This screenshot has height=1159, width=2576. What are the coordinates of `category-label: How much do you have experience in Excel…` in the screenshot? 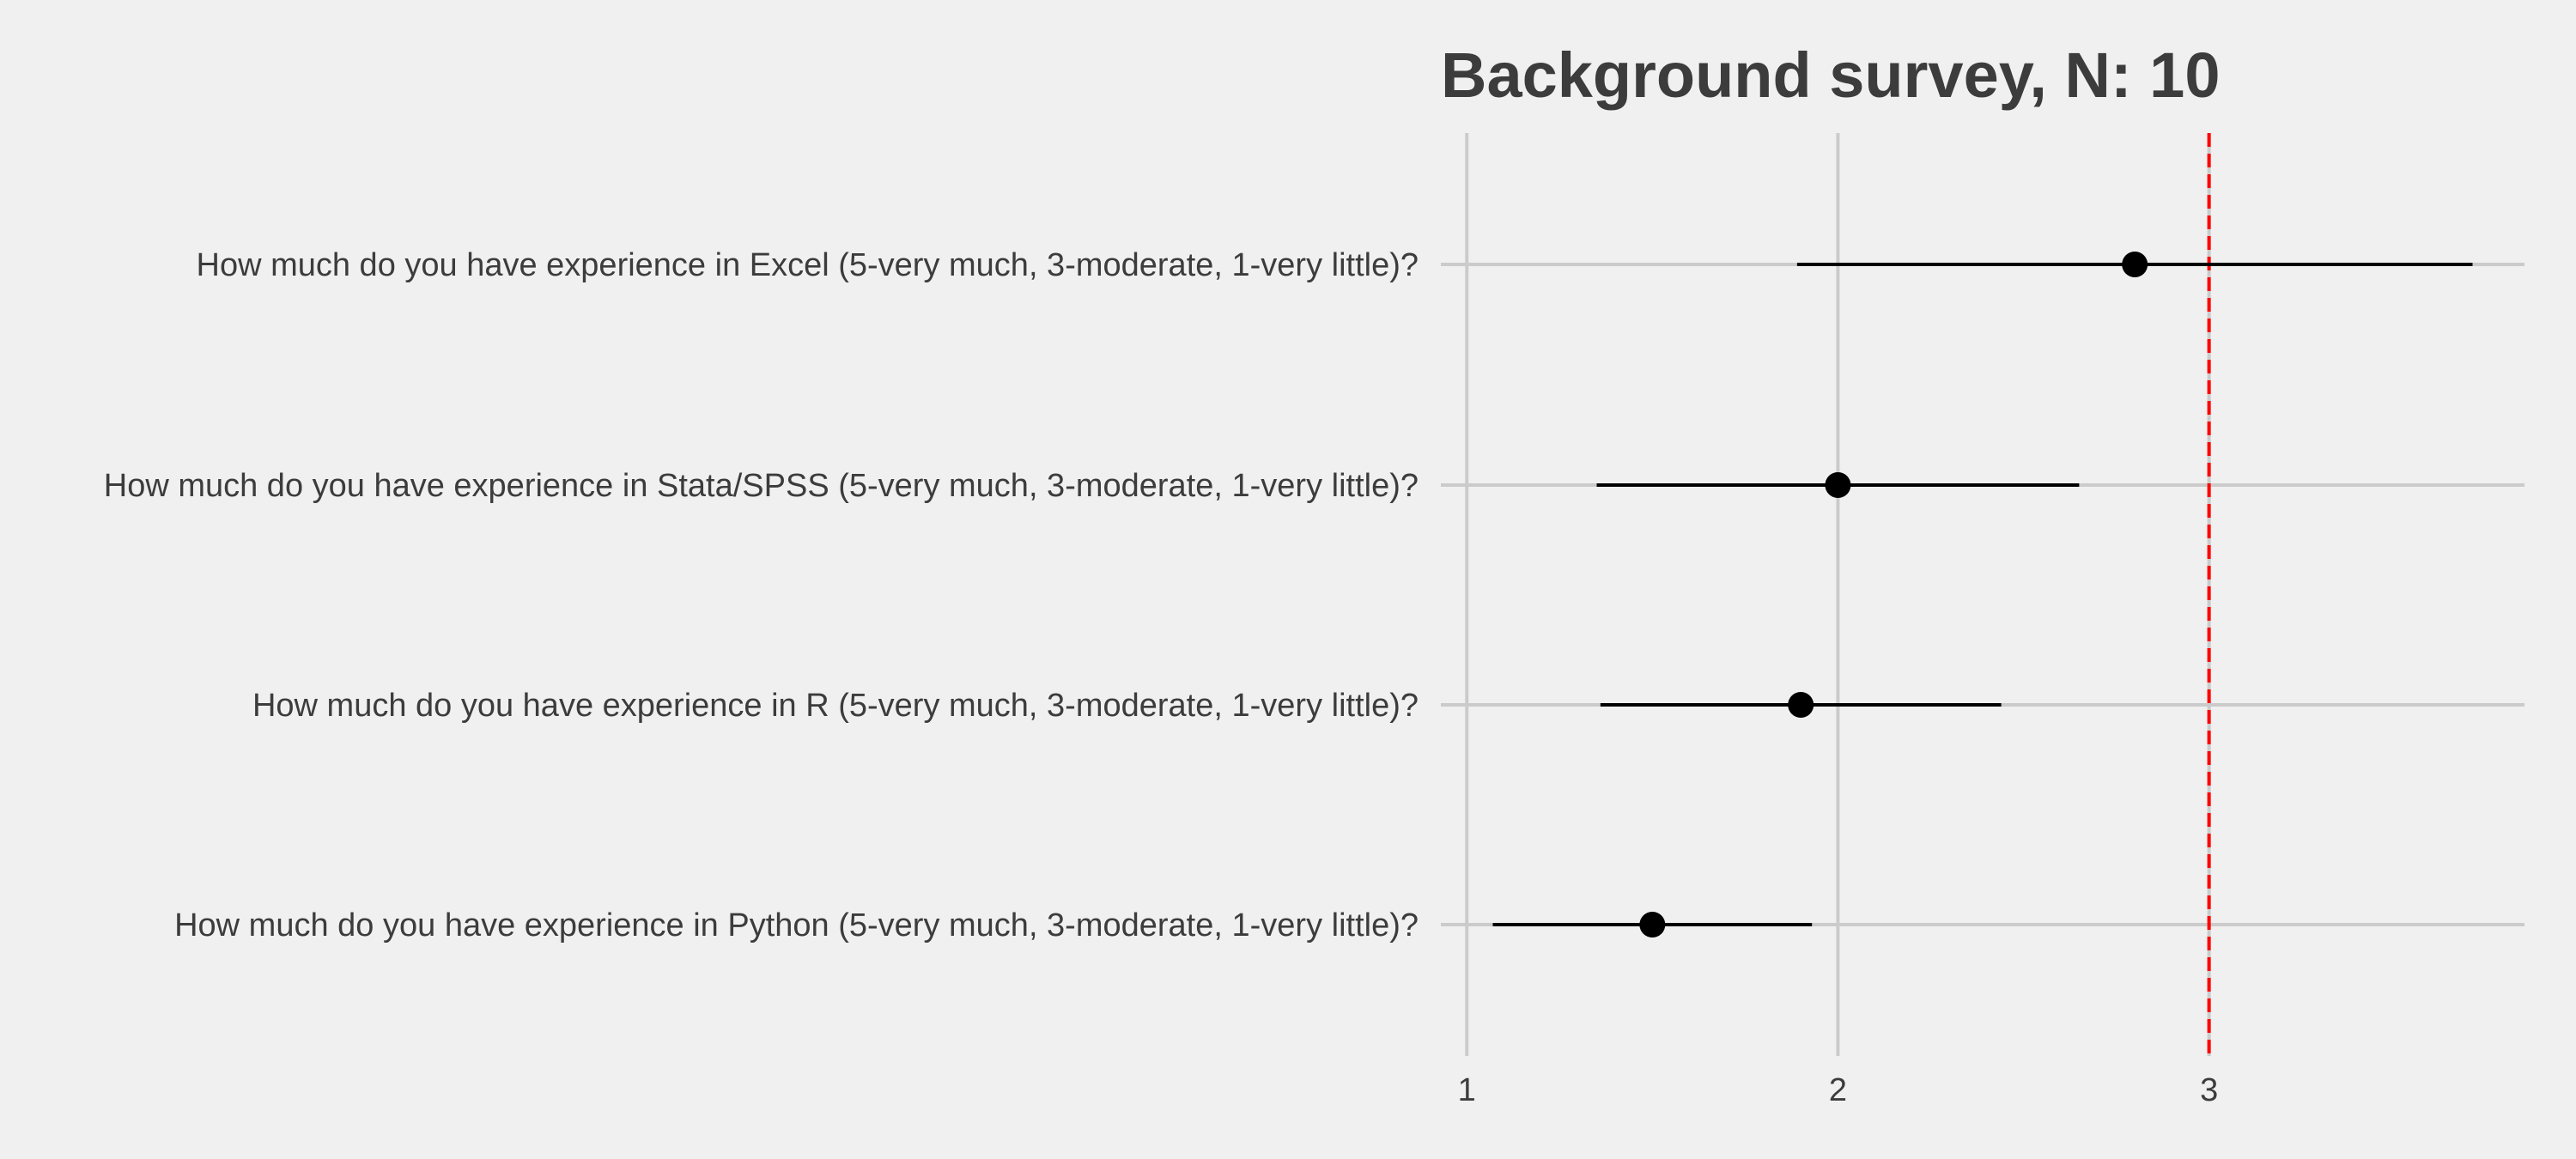 It's located at (808, 265).